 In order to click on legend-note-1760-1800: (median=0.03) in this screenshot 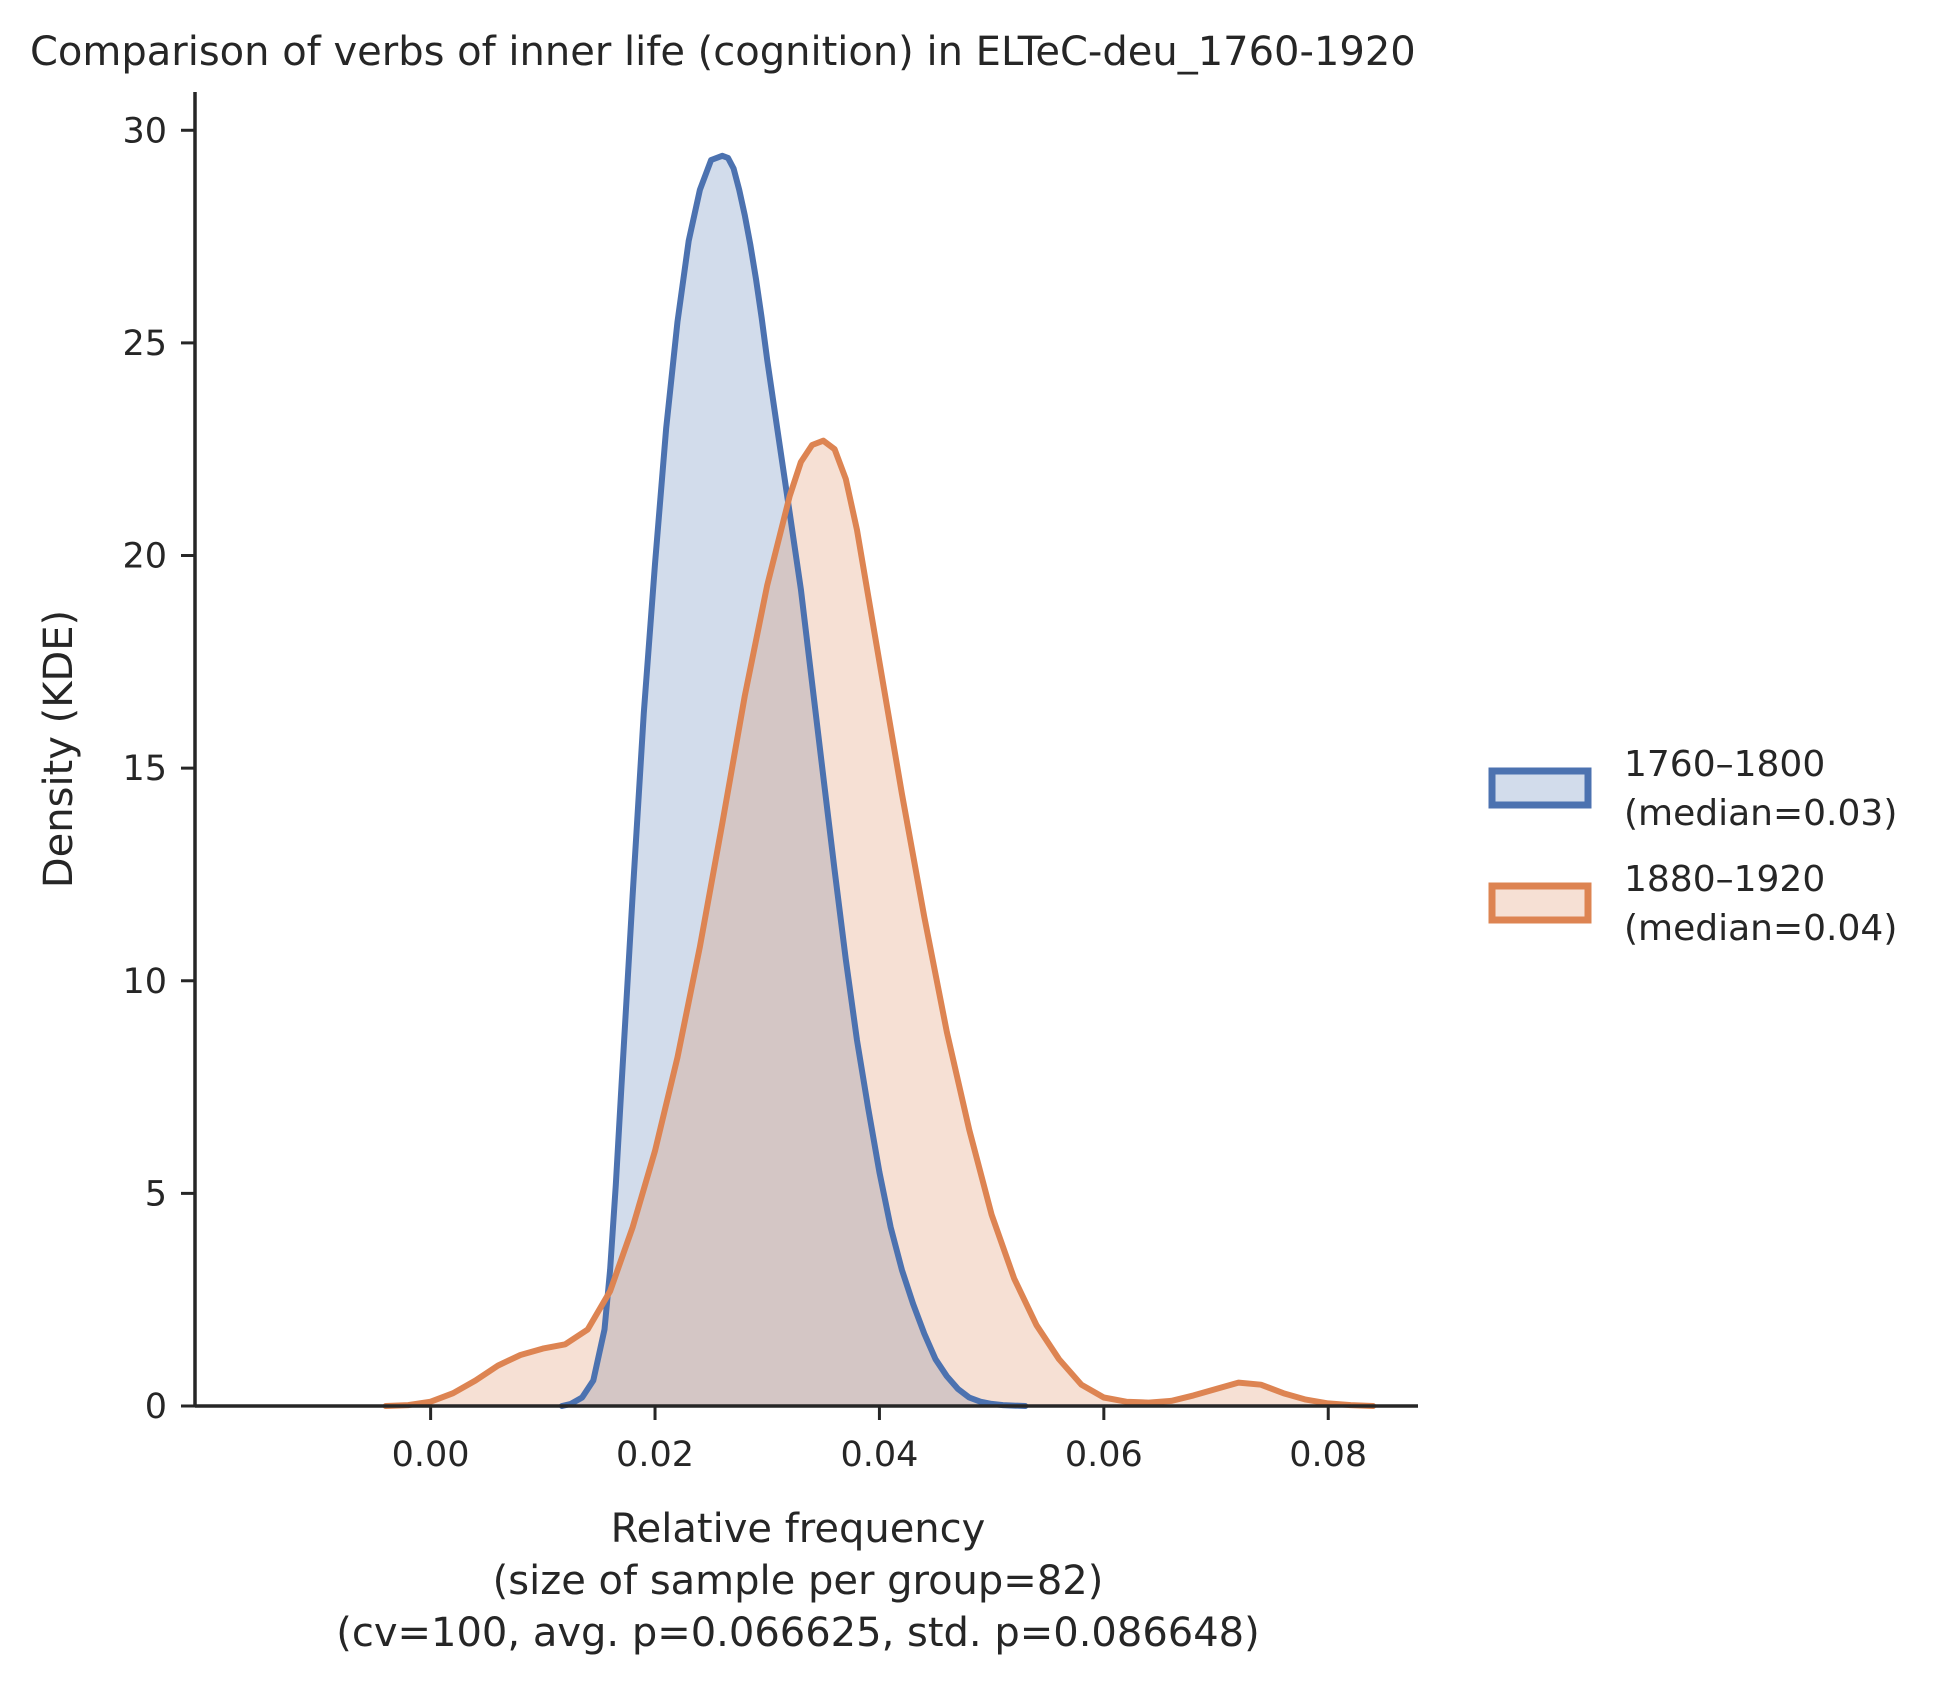, I will do `click(1760, 813)`.